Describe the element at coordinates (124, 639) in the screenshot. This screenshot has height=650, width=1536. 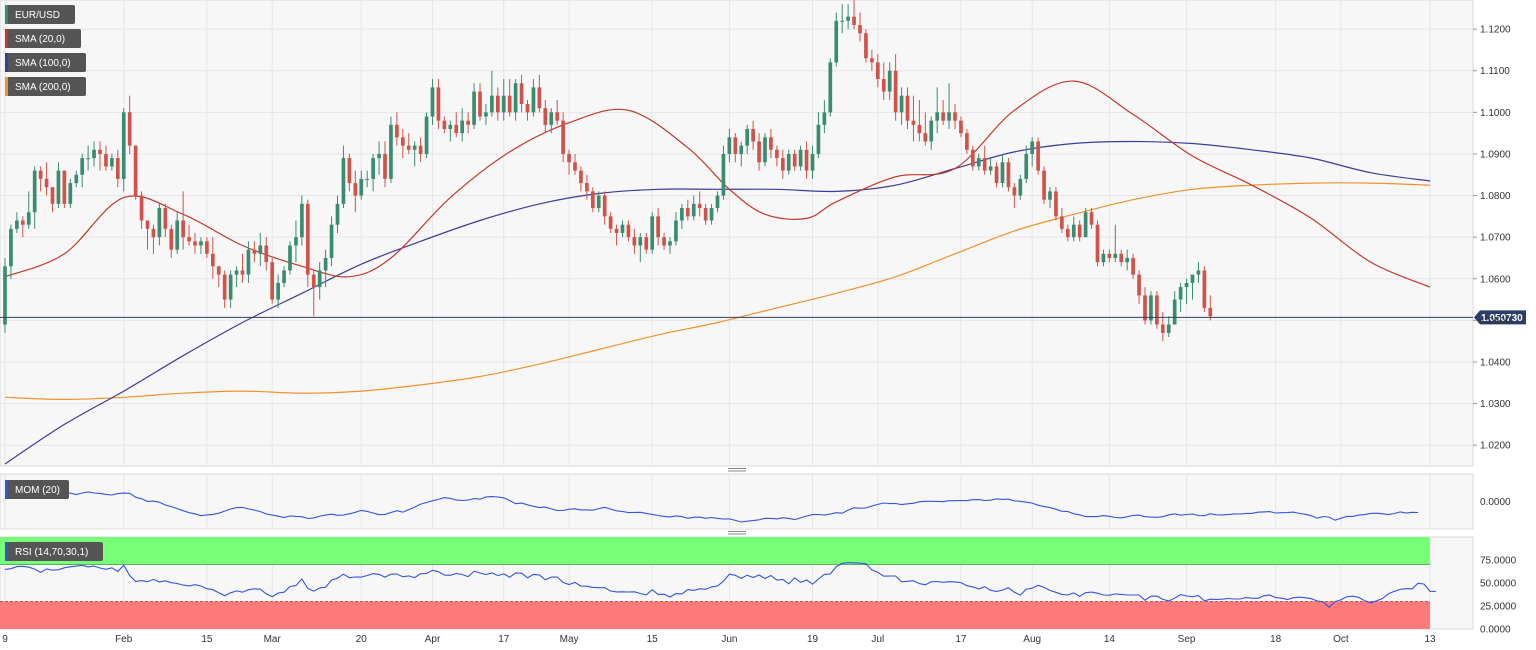
I see `time-tick-label: Feb` at that location.